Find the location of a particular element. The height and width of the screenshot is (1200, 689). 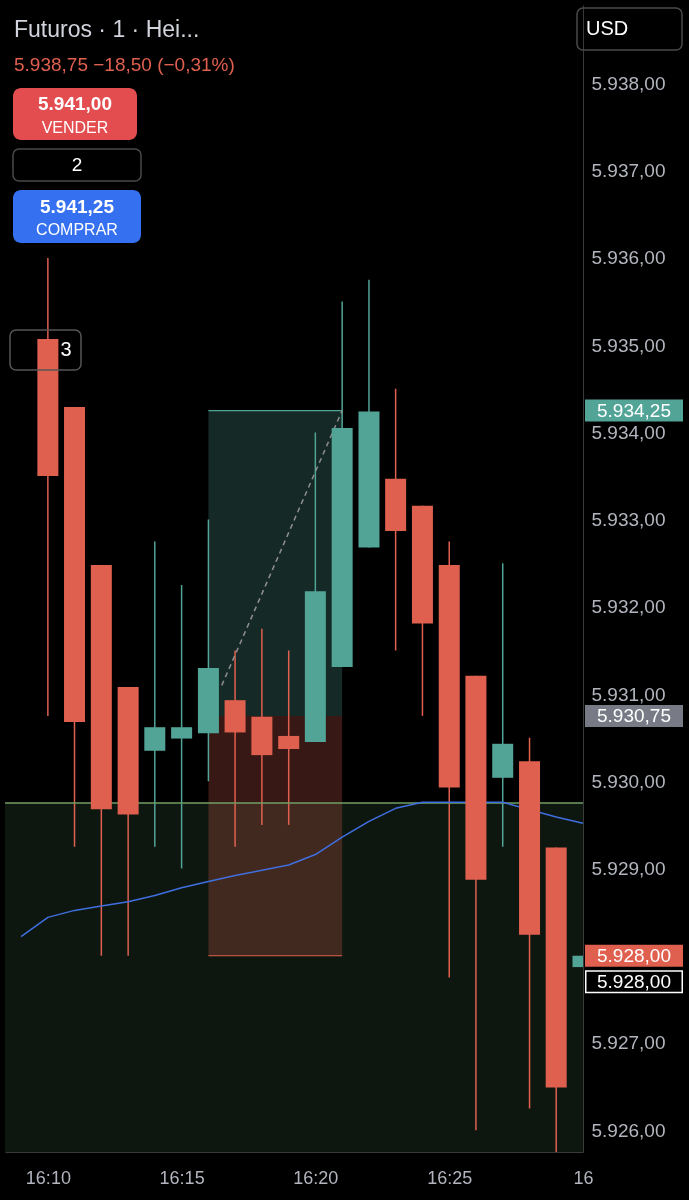

y-tick-label: 5.927,00 is located at coordinates (628, 1043).